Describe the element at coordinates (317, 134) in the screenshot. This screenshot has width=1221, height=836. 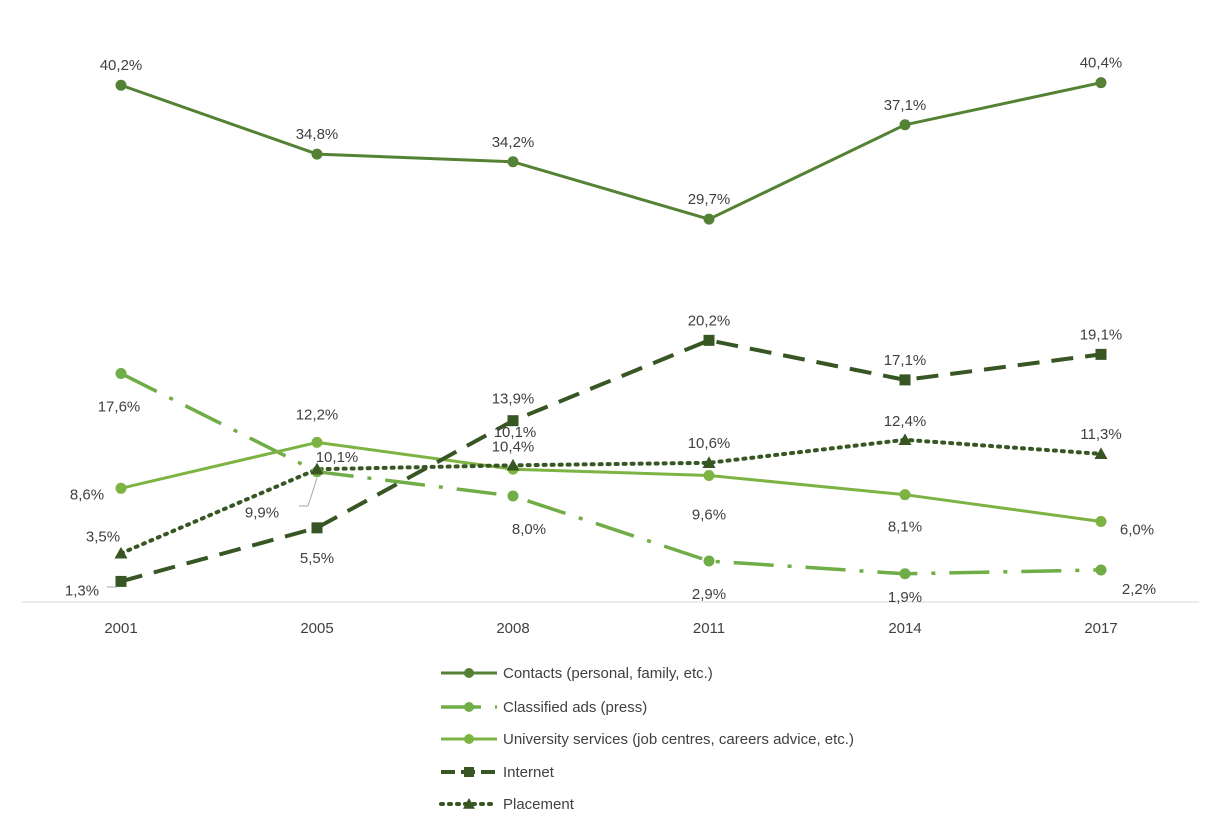
I see `data-label-0-1: 34,8%` at that location.